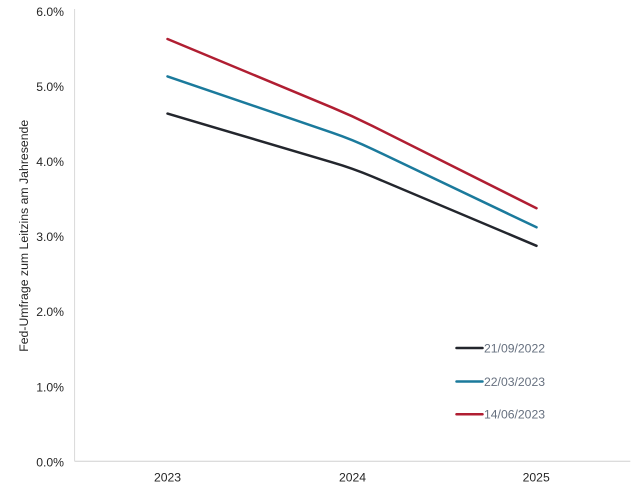 The image size is (640, 494). What do you see at coordinates (50, 462) in the screenshot?
I see `svg-text: 0.0%` at bounding box center [50, 462].